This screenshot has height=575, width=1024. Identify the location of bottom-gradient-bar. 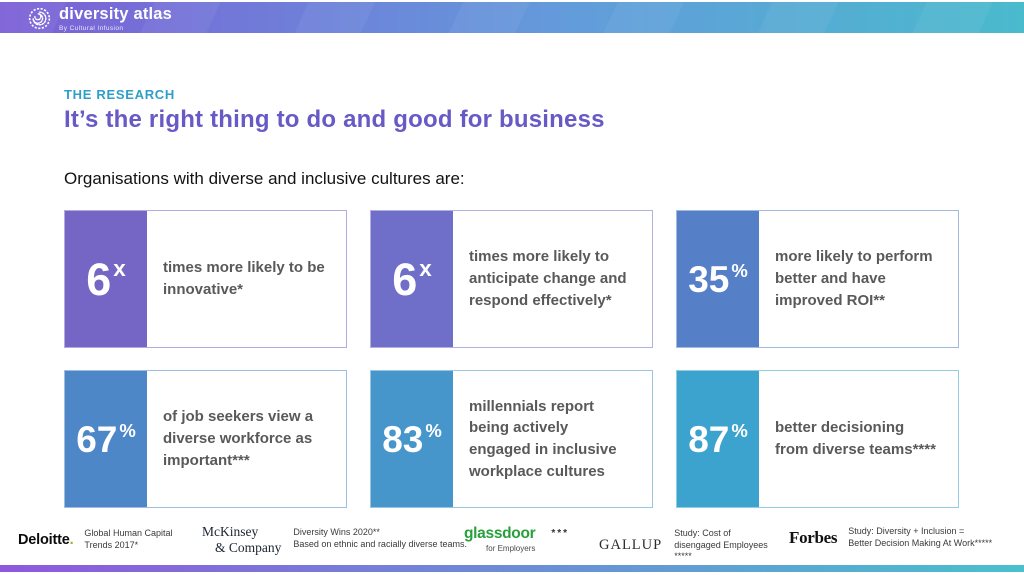
(512, 568).